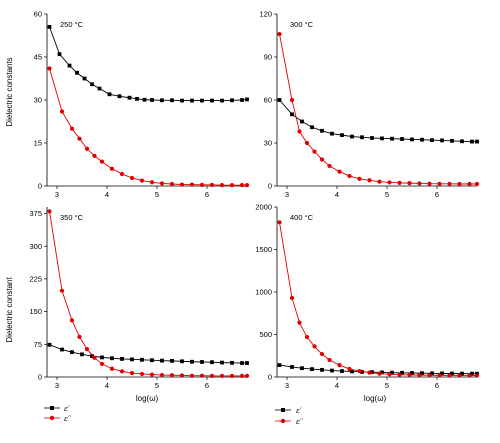 The image size is (500, 443). I want to click on legend-item-epsilon-double-prime: ε′′, so click(58, 418).